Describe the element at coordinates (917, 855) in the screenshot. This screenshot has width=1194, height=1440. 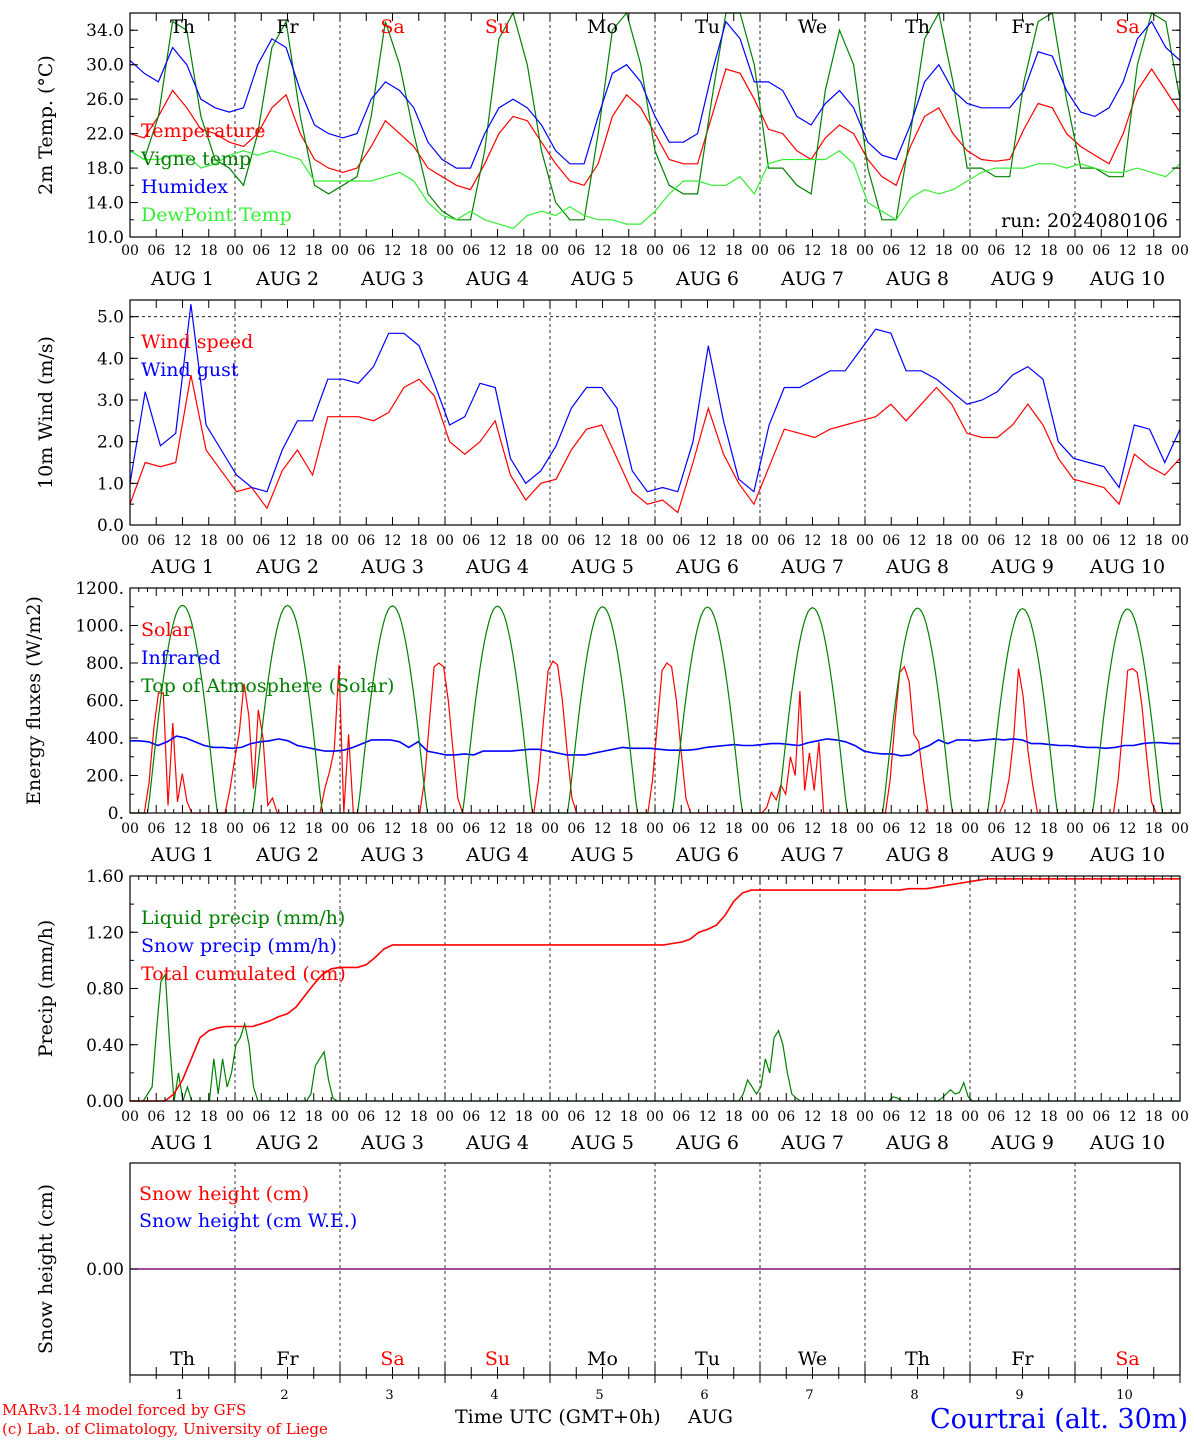
I see `day-label: AUG 8` at that location.